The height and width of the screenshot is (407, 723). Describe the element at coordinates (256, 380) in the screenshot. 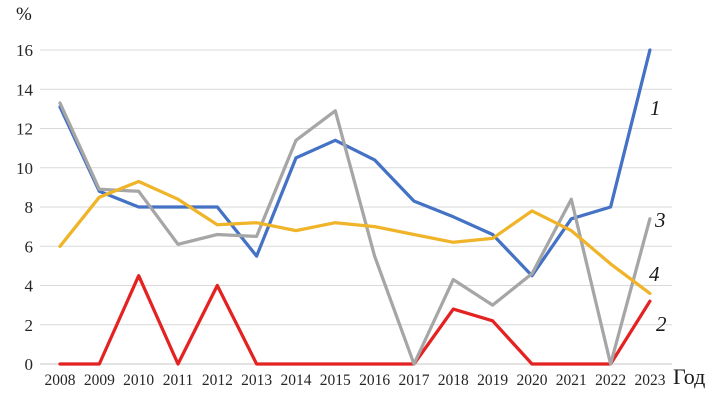

I see `x-tick-label: 2013` at that location.